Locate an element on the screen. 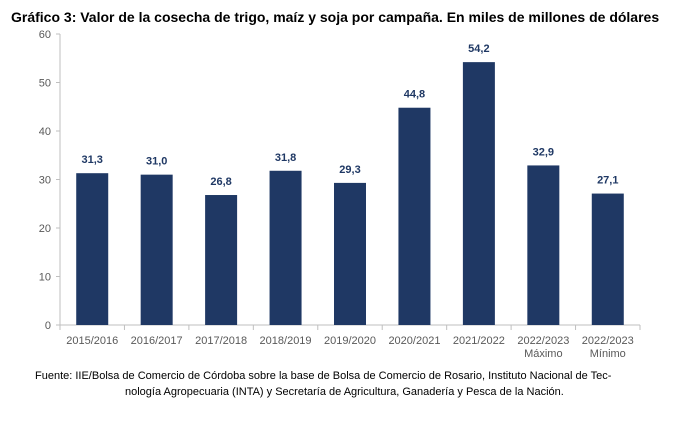  y-tick-label: 0 is located at coordinates (48, 326).